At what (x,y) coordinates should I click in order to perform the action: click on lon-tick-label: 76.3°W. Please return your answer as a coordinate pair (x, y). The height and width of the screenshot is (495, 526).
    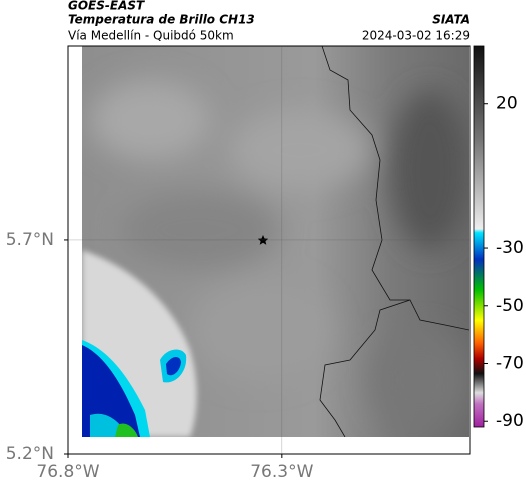
    Looking at the image, I should click on (281, 472).